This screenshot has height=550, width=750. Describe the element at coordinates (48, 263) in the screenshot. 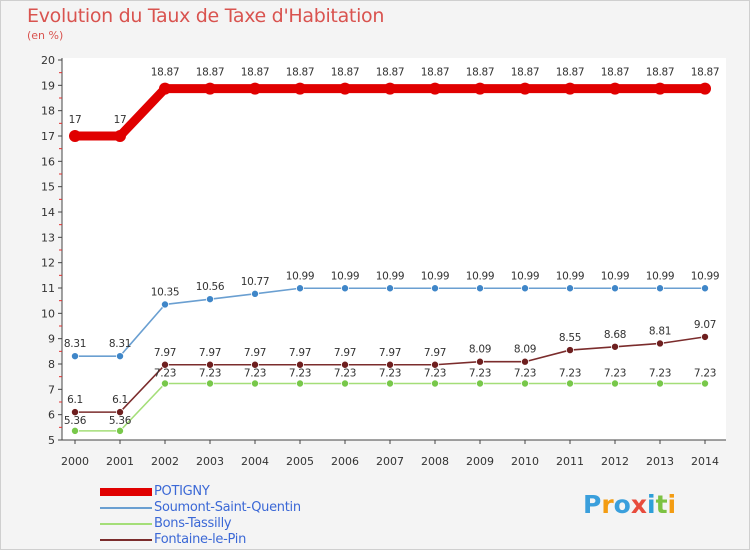

I see `y-tick-label: 12` at that location.